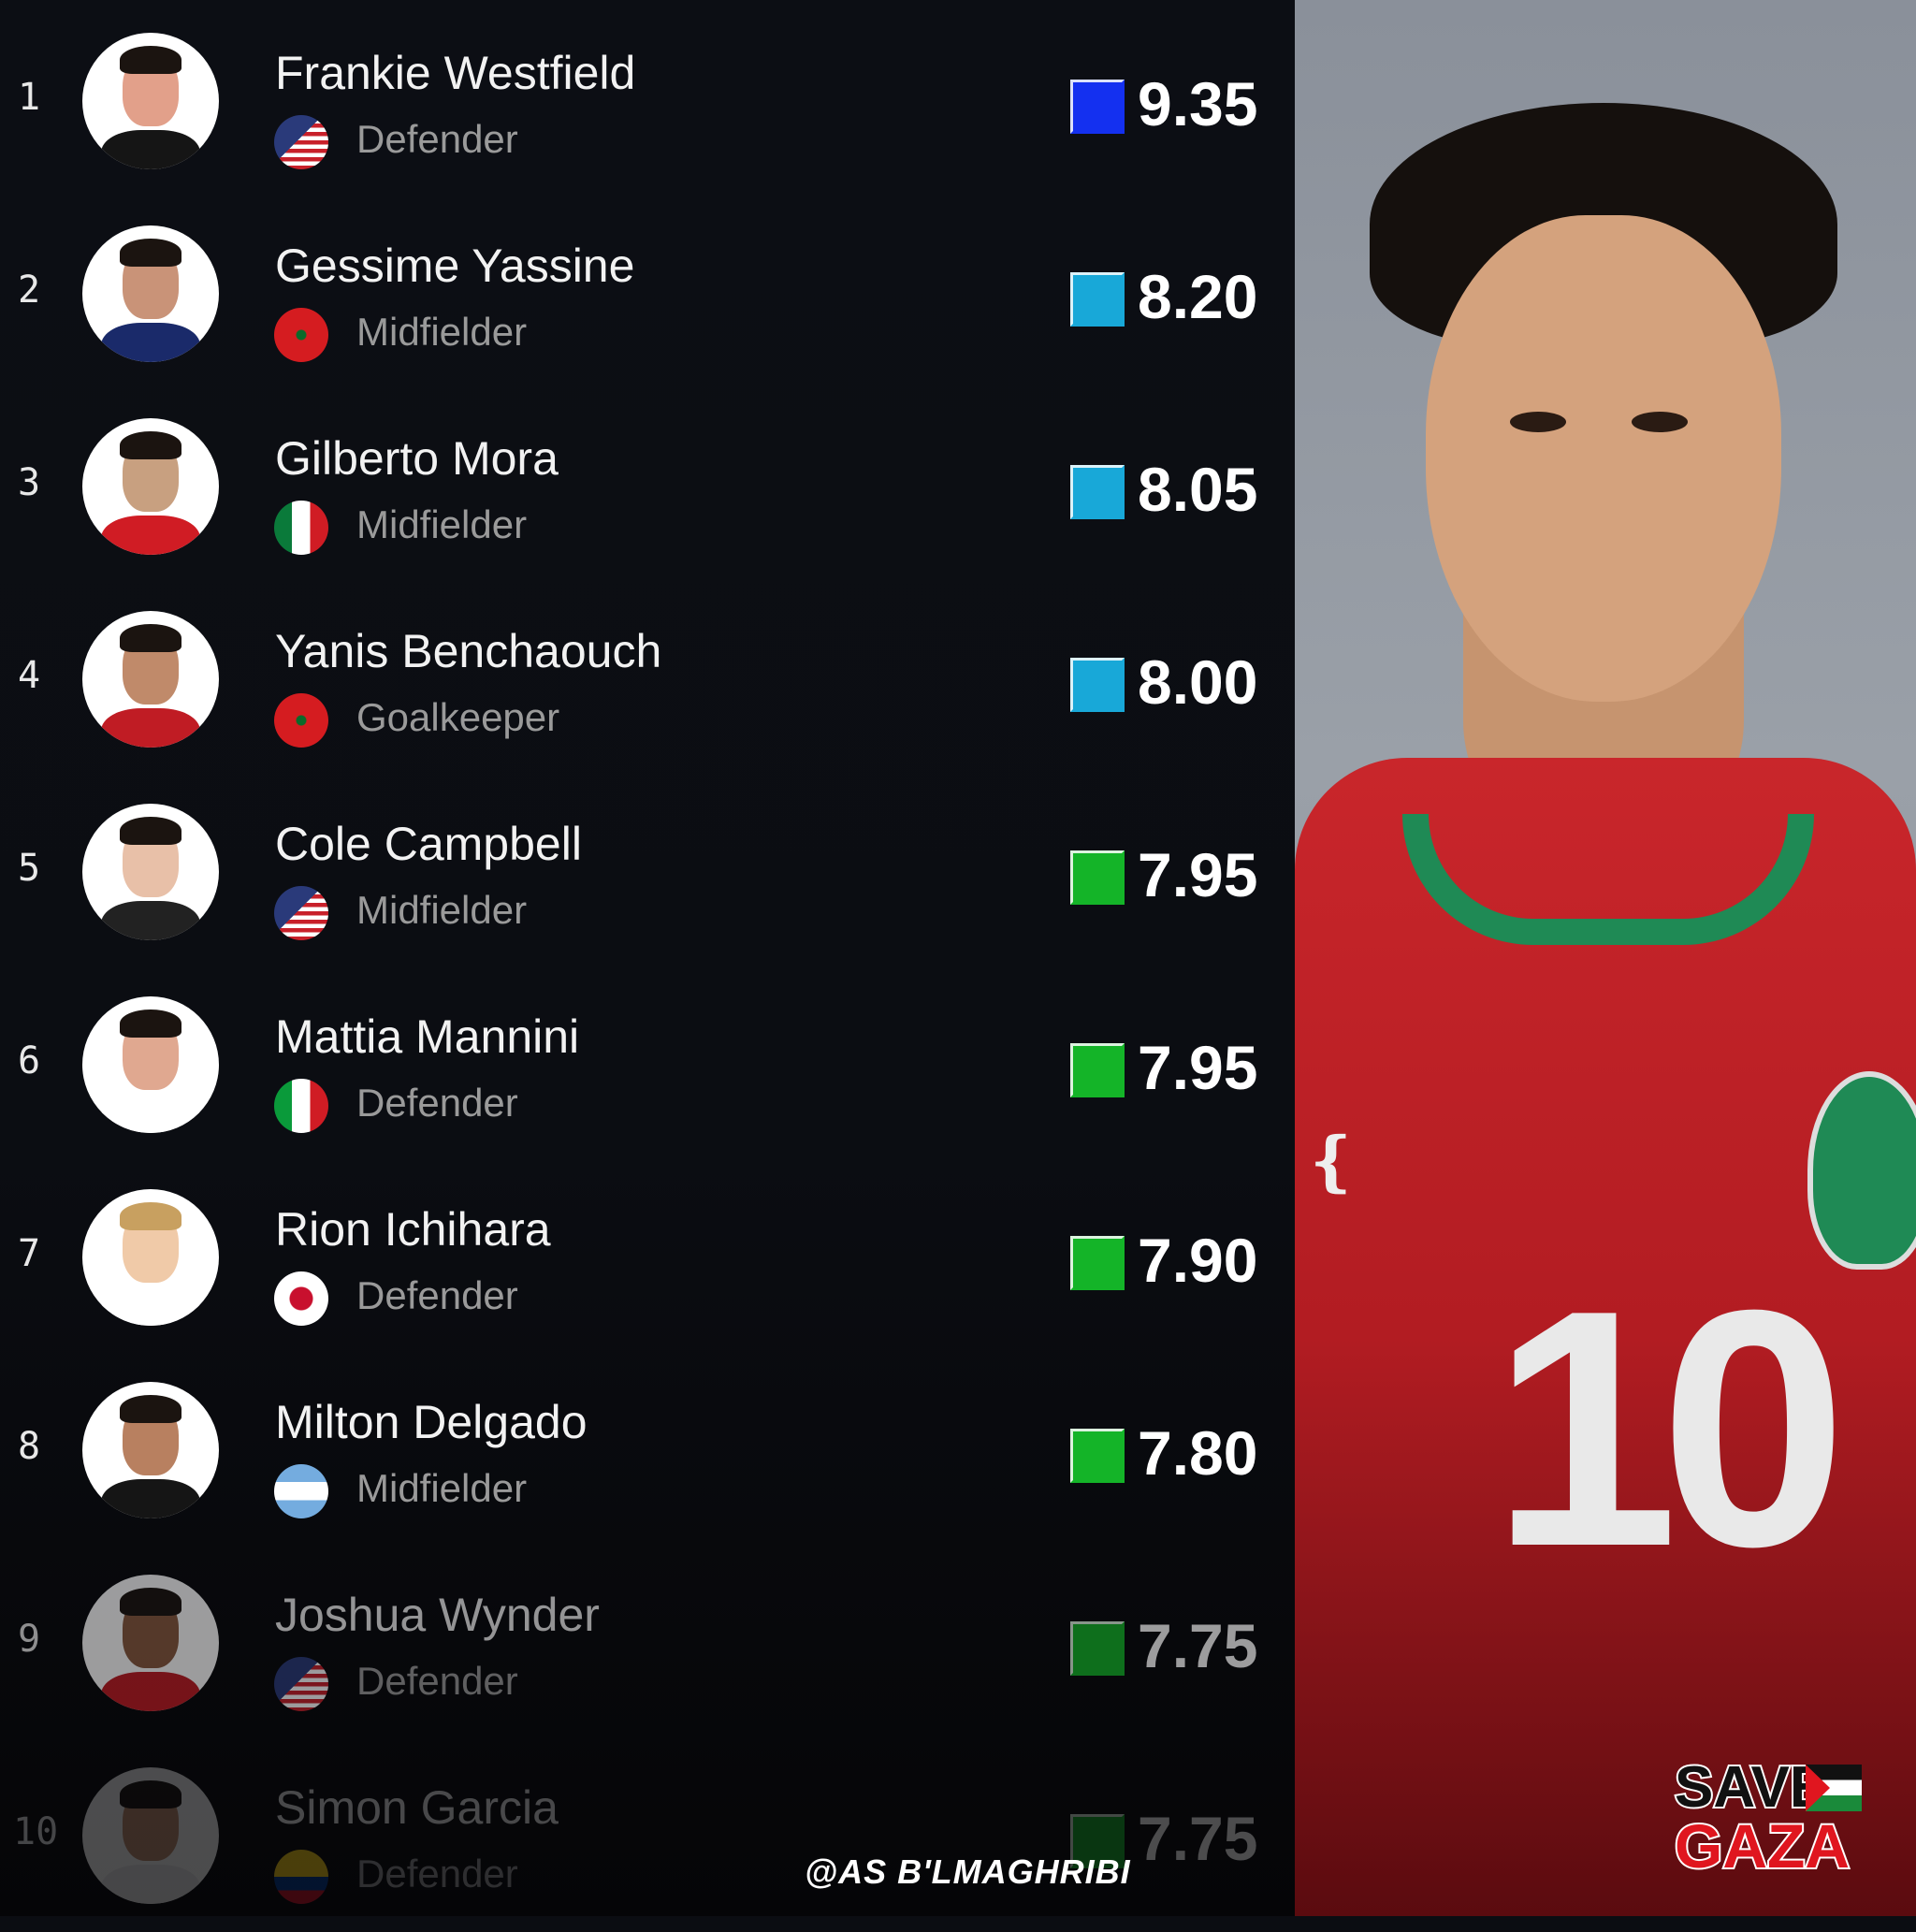 The width and height of the screenshot is (1916, 1932). What do you see at coordinates (968, 1872) in the screenshot?
I see `watermark: @AS B'LMAGHRIBI` at bounding box center [968, 1872].